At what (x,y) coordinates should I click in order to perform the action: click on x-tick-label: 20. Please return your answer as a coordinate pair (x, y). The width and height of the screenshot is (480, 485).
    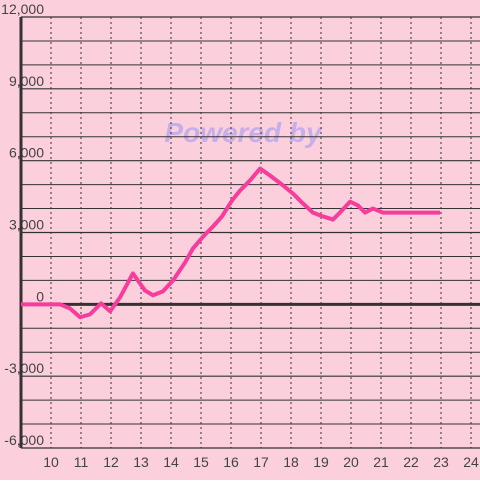
    Looking at the image, I should click on (351, 462).